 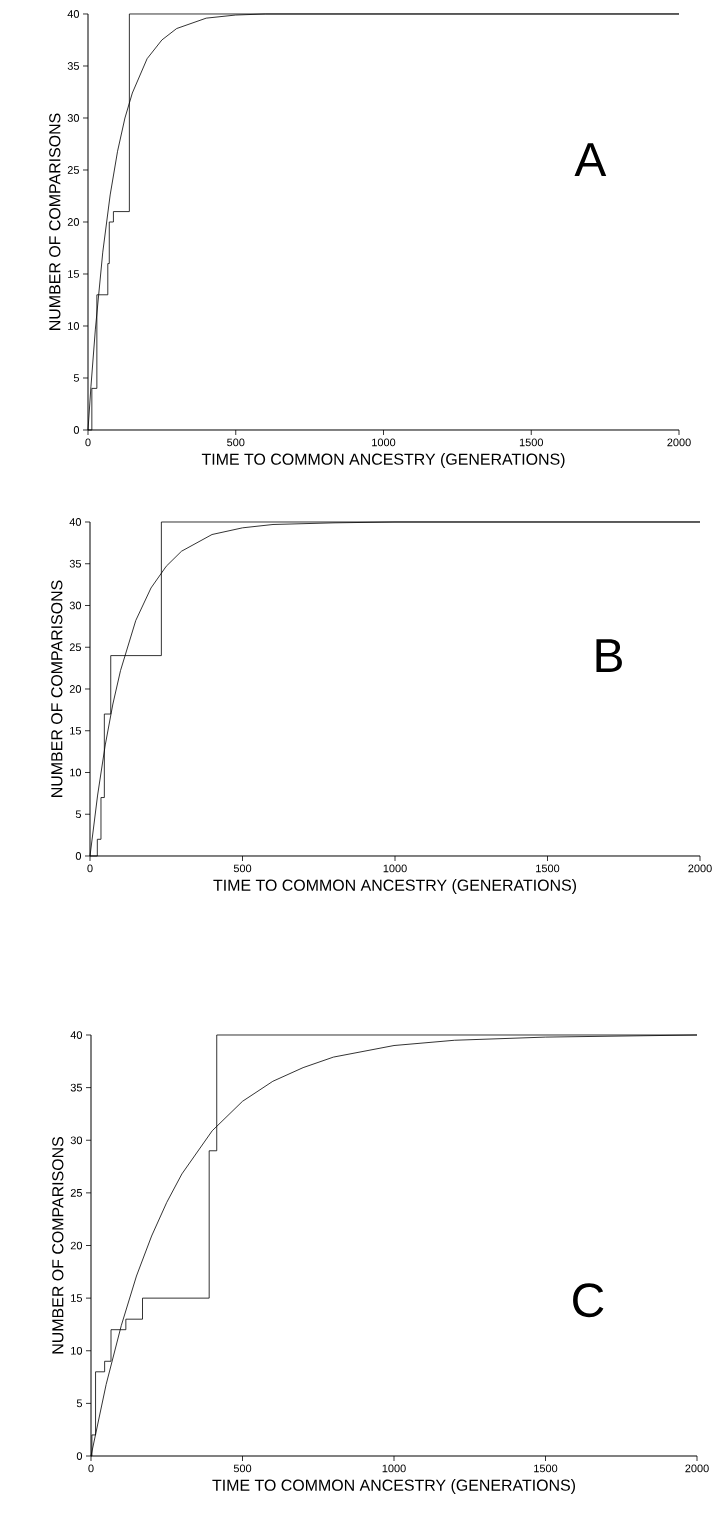 I want to click on annotation: B, so click(x=609, y=656).